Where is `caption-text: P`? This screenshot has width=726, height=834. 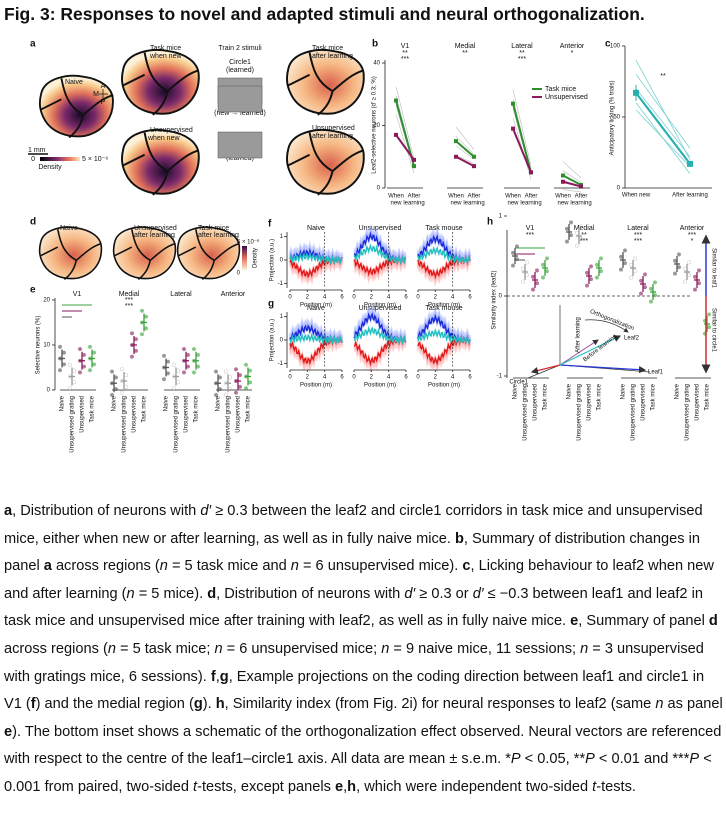
caption-text: P is located at coordinates (590, 759).